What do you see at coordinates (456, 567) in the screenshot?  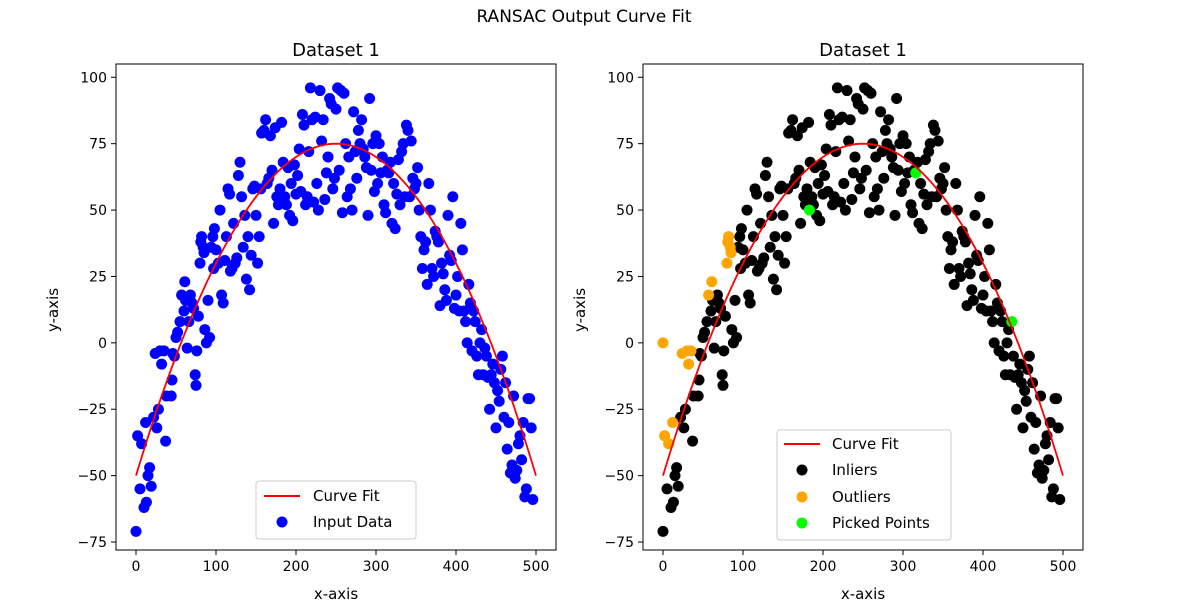 I see `left-x-tick-label: 400` at bounding box center [456, 567].